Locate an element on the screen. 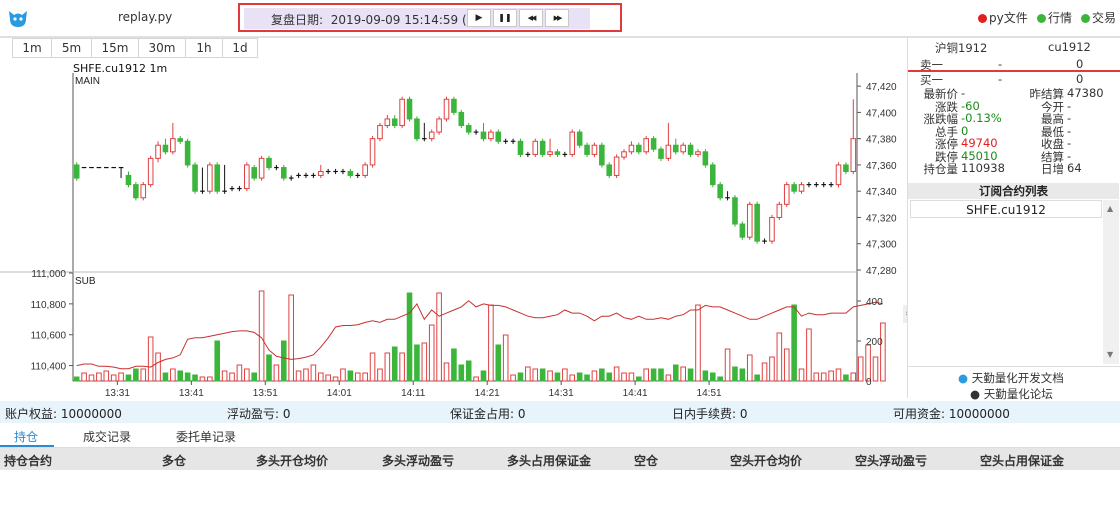 Image resolution: width=1120 pixels, height=520 pixels. col-long-avg-price: 多头开仓均价 is located at coordinates (292, 461).